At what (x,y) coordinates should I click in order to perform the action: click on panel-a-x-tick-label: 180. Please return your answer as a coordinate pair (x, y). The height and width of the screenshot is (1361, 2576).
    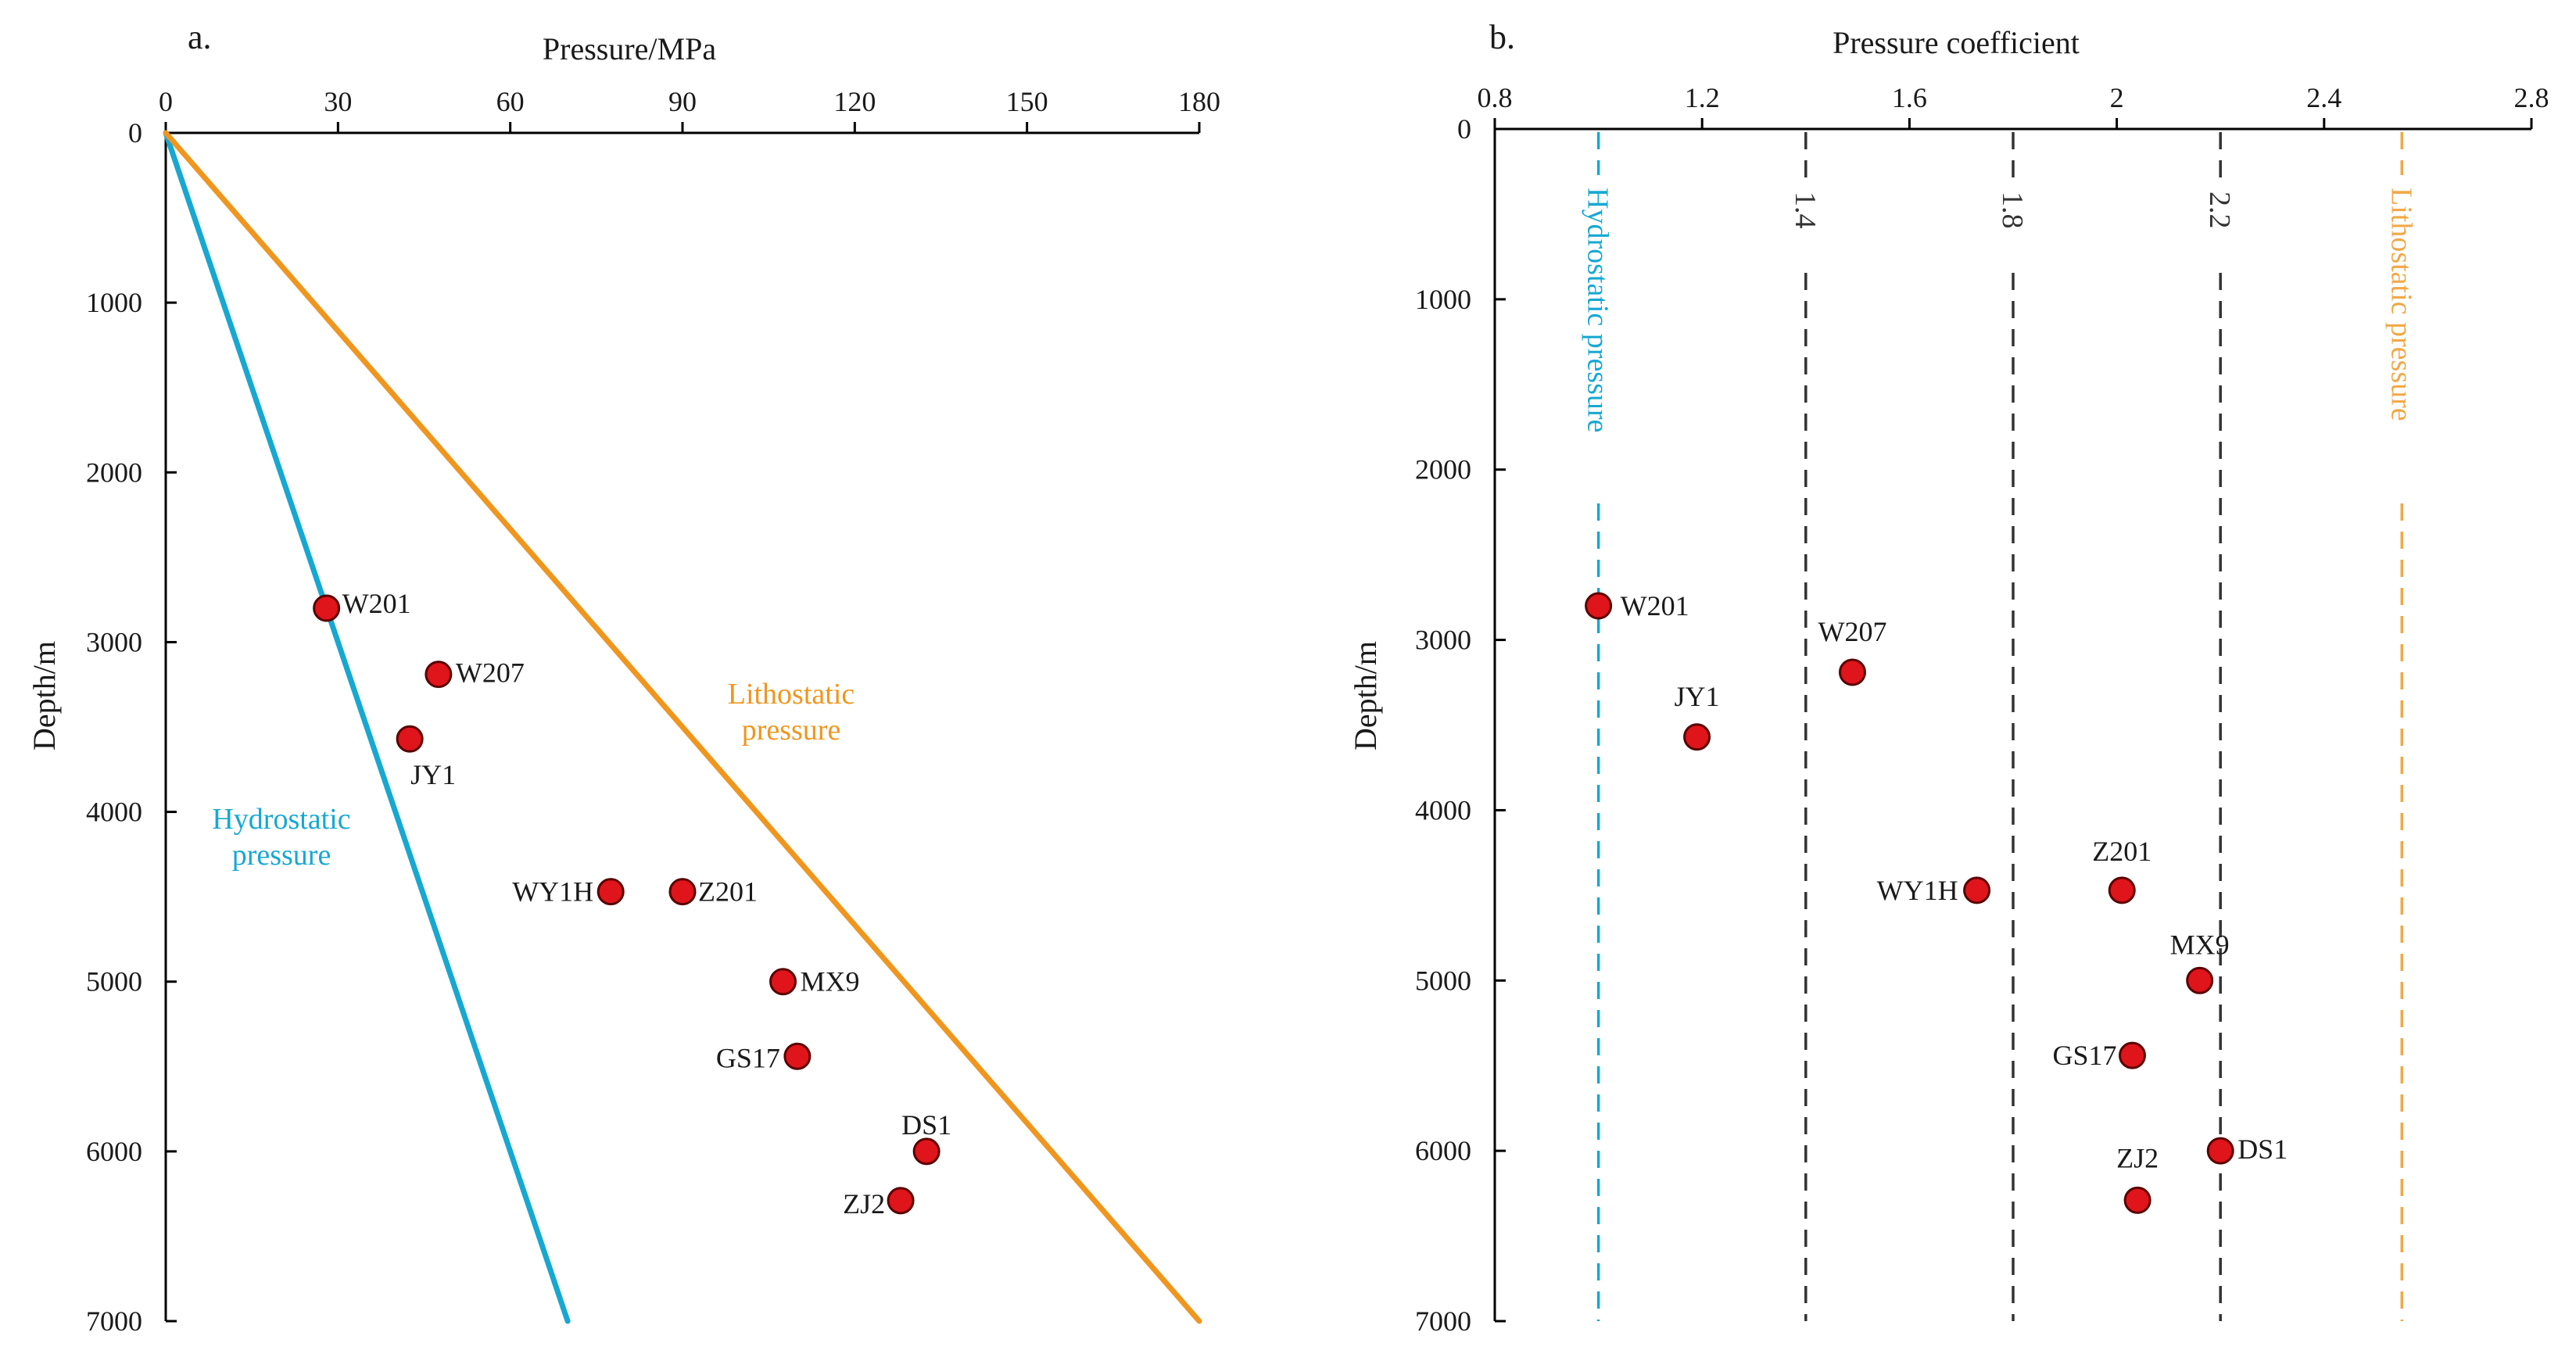
    Looking at the image, I should click on (1199, 101).